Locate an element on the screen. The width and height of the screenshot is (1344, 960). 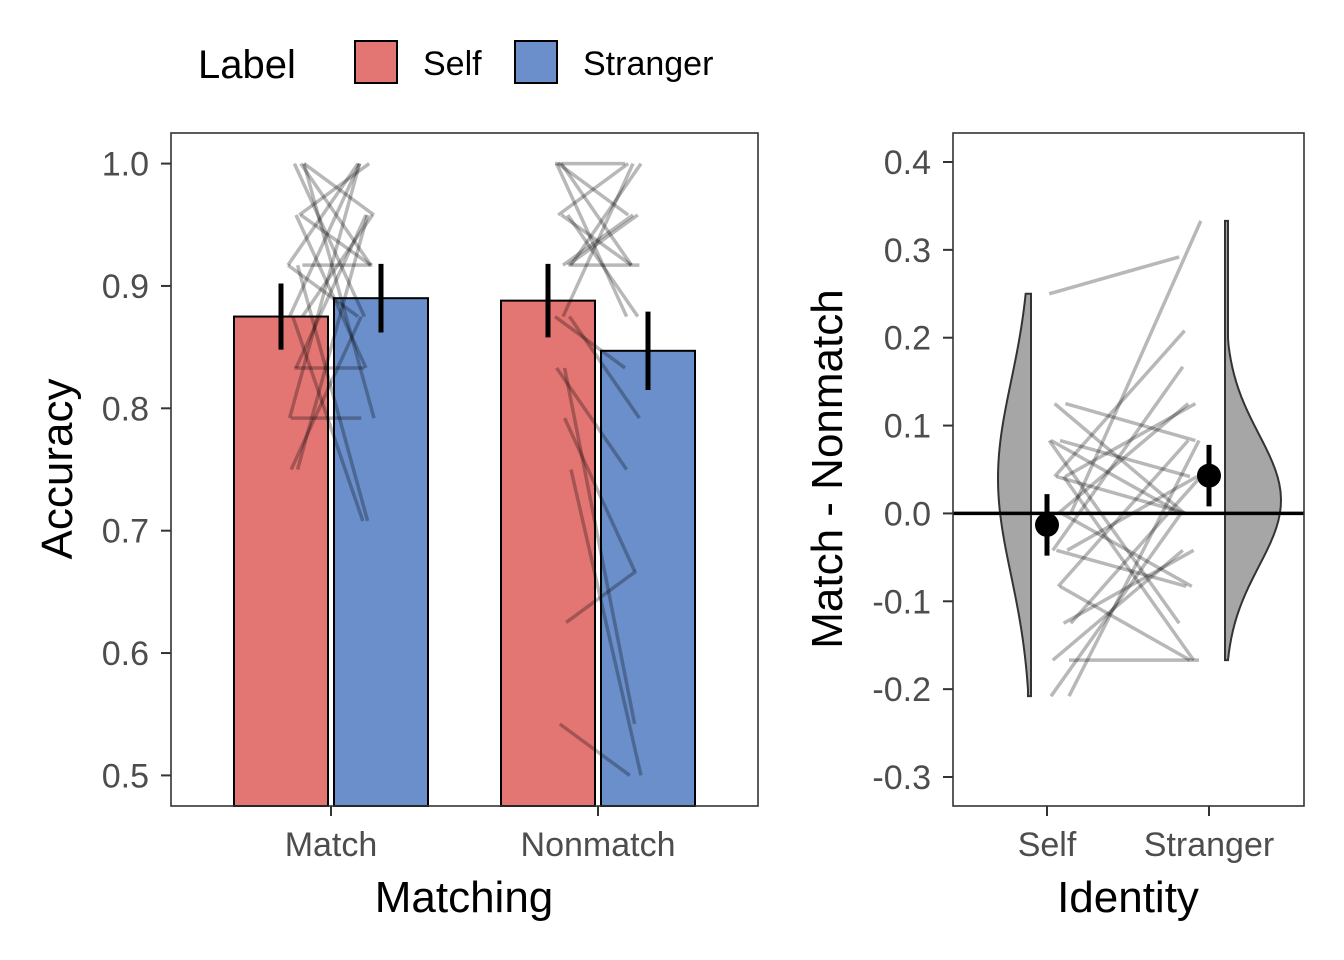
difference-distributions is located at coordinates (1139, 458).